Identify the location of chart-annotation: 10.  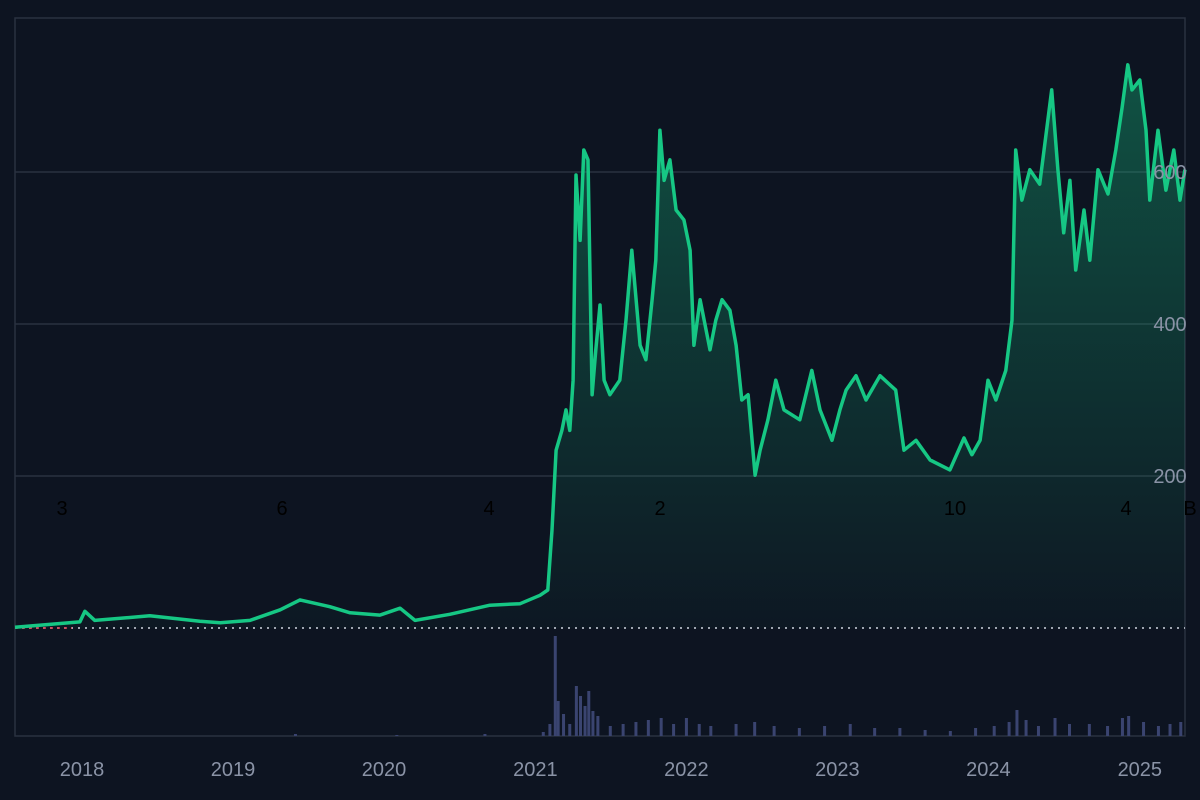
(955, 509).